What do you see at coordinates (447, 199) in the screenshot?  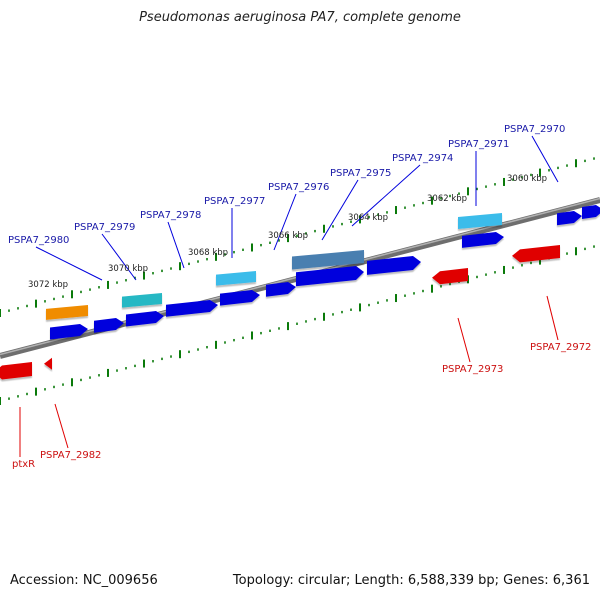 I see `scale-label: 3062 kbp` at bounding box center [447, 199].